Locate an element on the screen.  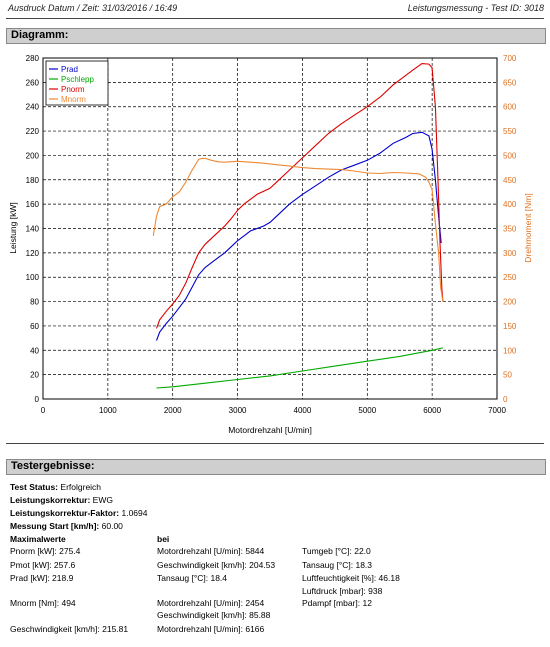
max-speed-value: Geschwindigkeit [km/h]: 215.81 is located at coordinates (69, 629).